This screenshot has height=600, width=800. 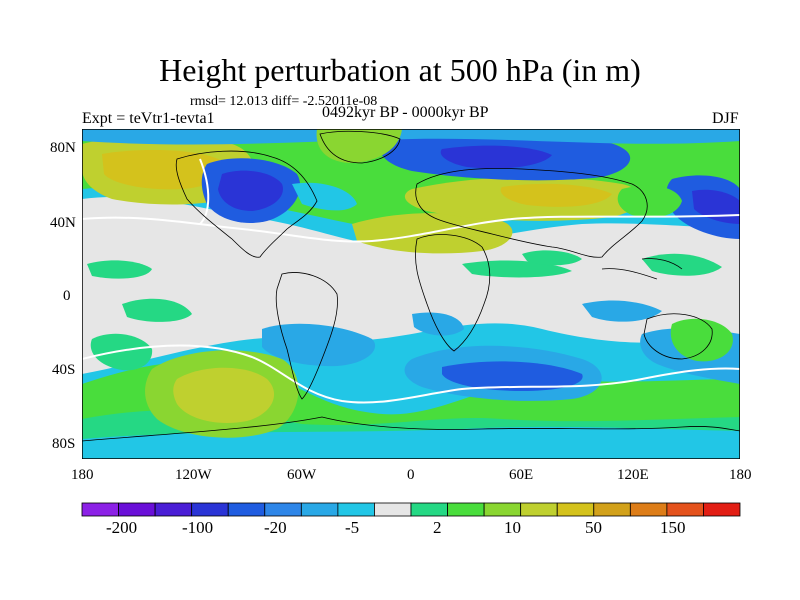 What do you see at coordinates (512, 527) in the screenshot?
I see `colorbar-label-10: 10` at bounding box center [512, 527].